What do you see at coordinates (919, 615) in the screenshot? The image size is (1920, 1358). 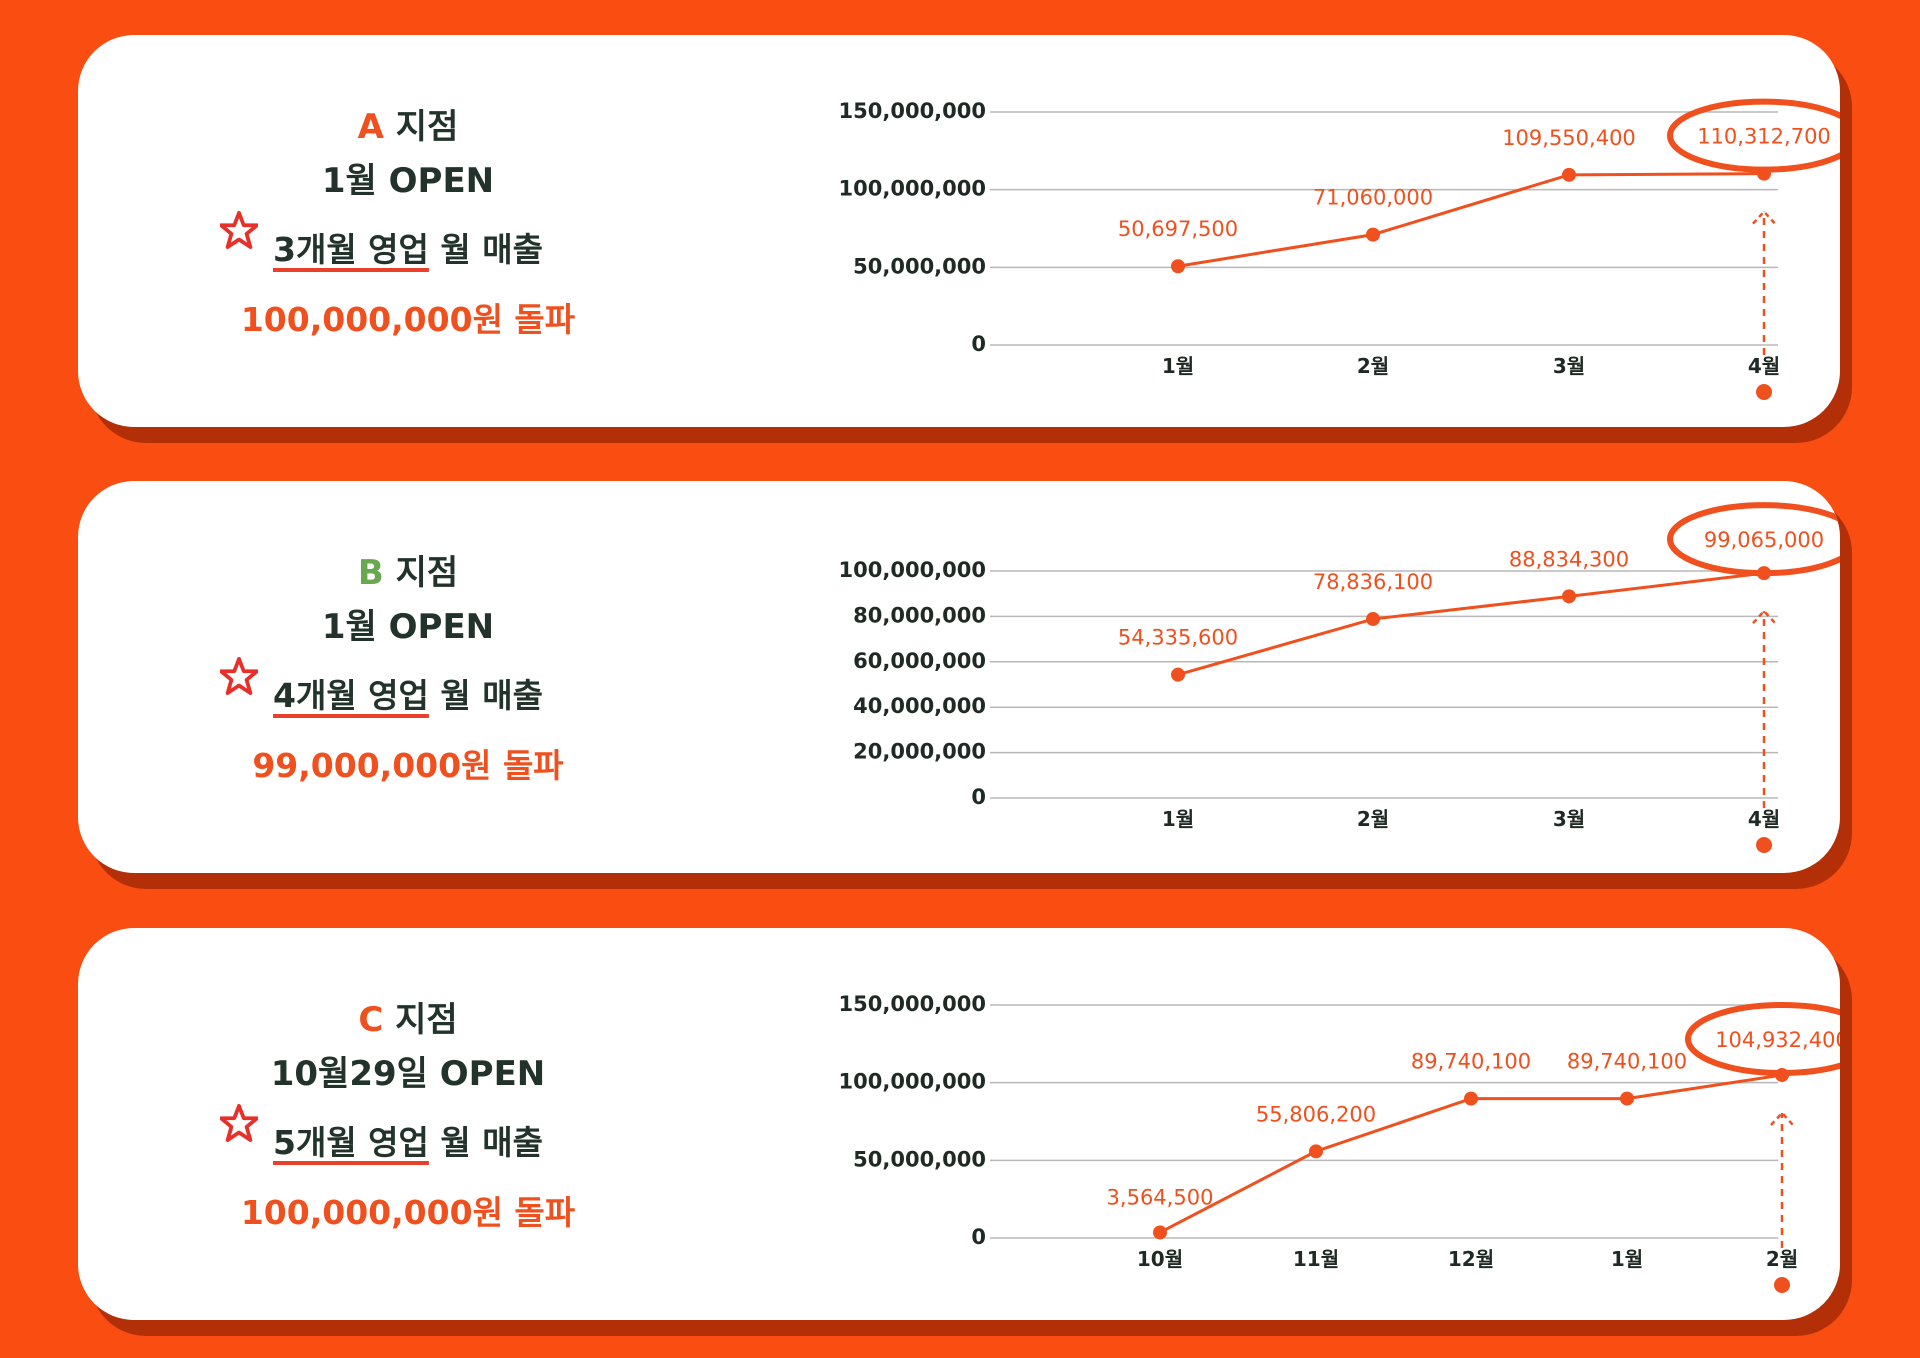 I see `y-tick-label: 80,000,000` at bounding box center [919, 615].